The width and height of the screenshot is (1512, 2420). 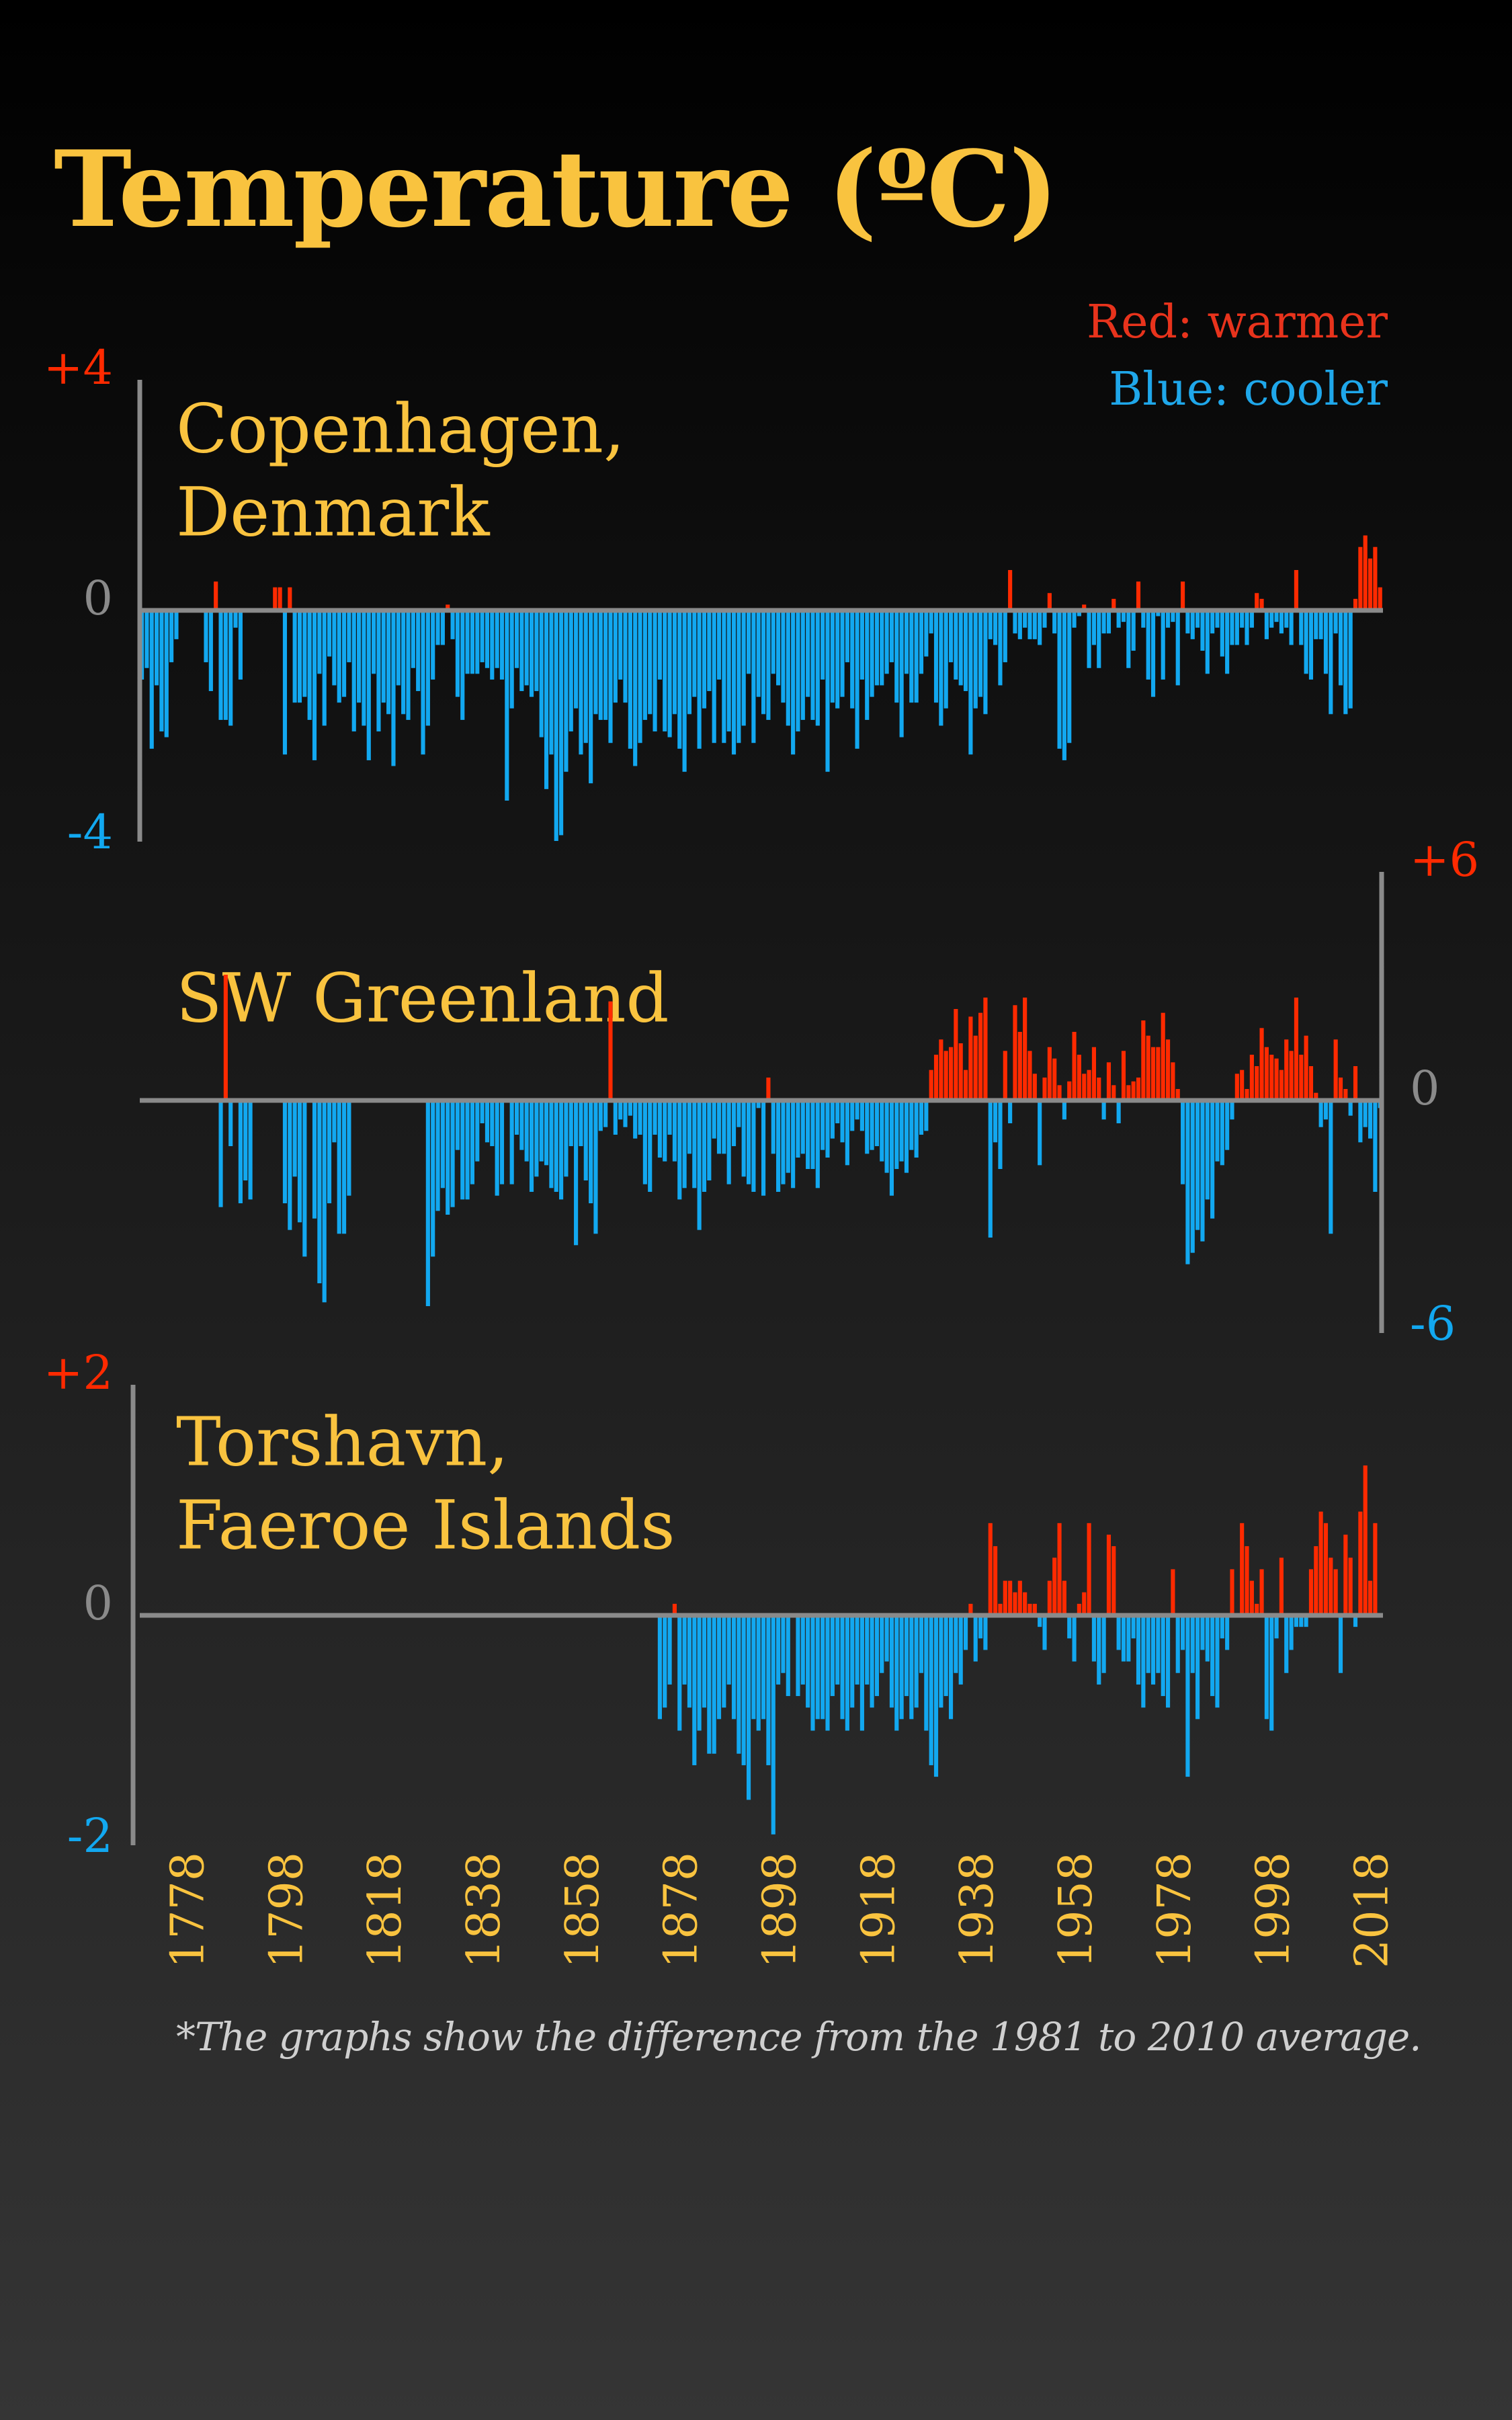 I want to click on x-tick-label: 1978, so click(x=1175, y=1910).